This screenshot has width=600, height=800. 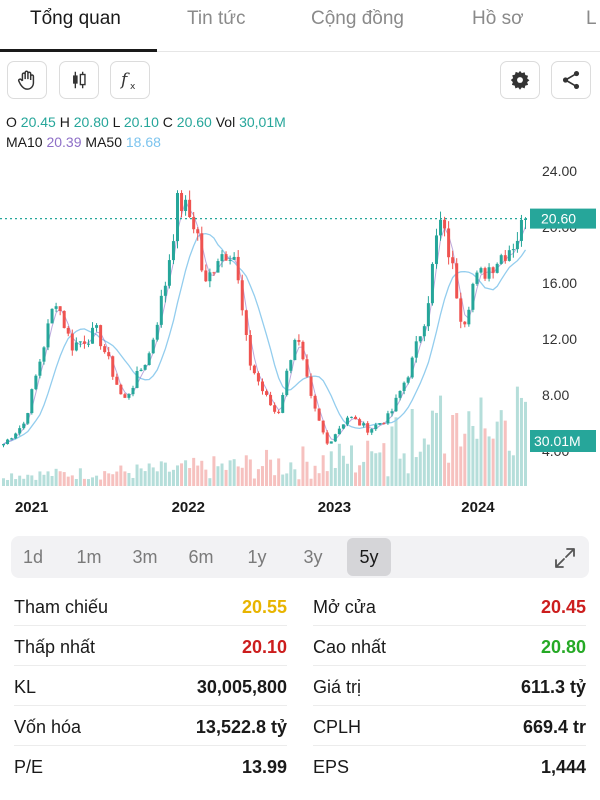 What do you see at coordinates (48, 727) in the screenshot?
I see `stat-label: Vốn hóa` at bounding box center [48, 727].